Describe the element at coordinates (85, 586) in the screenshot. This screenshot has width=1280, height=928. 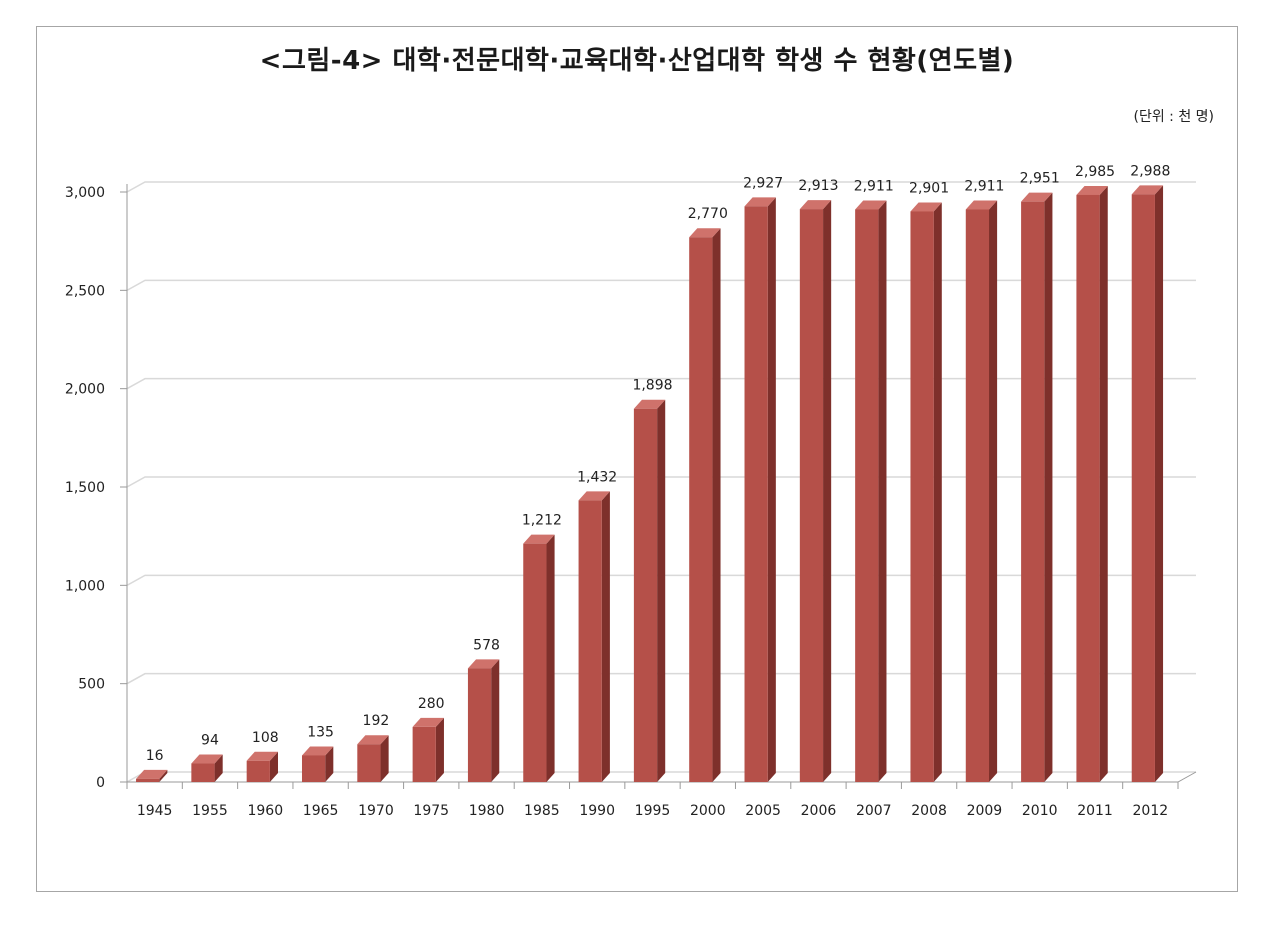
I see `y-tick-label: 1,000` at that location.